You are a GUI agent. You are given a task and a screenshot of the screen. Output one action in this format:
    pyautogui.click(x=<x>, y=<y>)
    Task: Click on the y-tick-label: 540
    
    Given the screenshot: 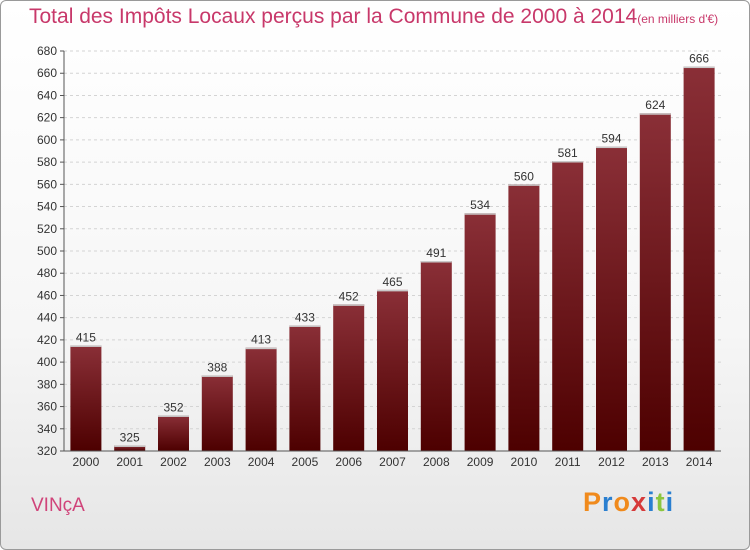 What is the action you would take?
    pyautogui.click(x=47, y=207)
    